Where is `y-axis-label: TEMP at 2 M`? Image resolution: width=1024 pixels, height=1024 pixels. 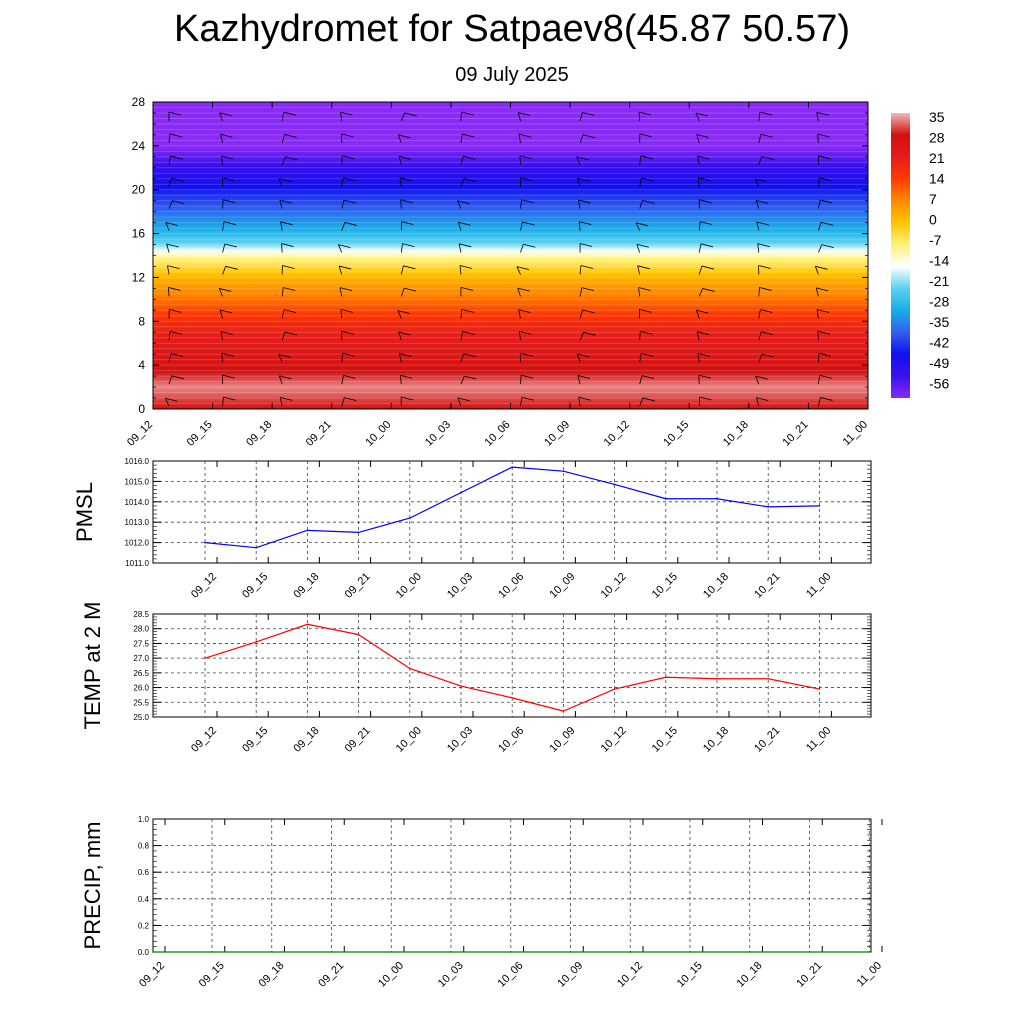 y-axis-label: TEMP at 2 M is located at coordinates (92, 666).